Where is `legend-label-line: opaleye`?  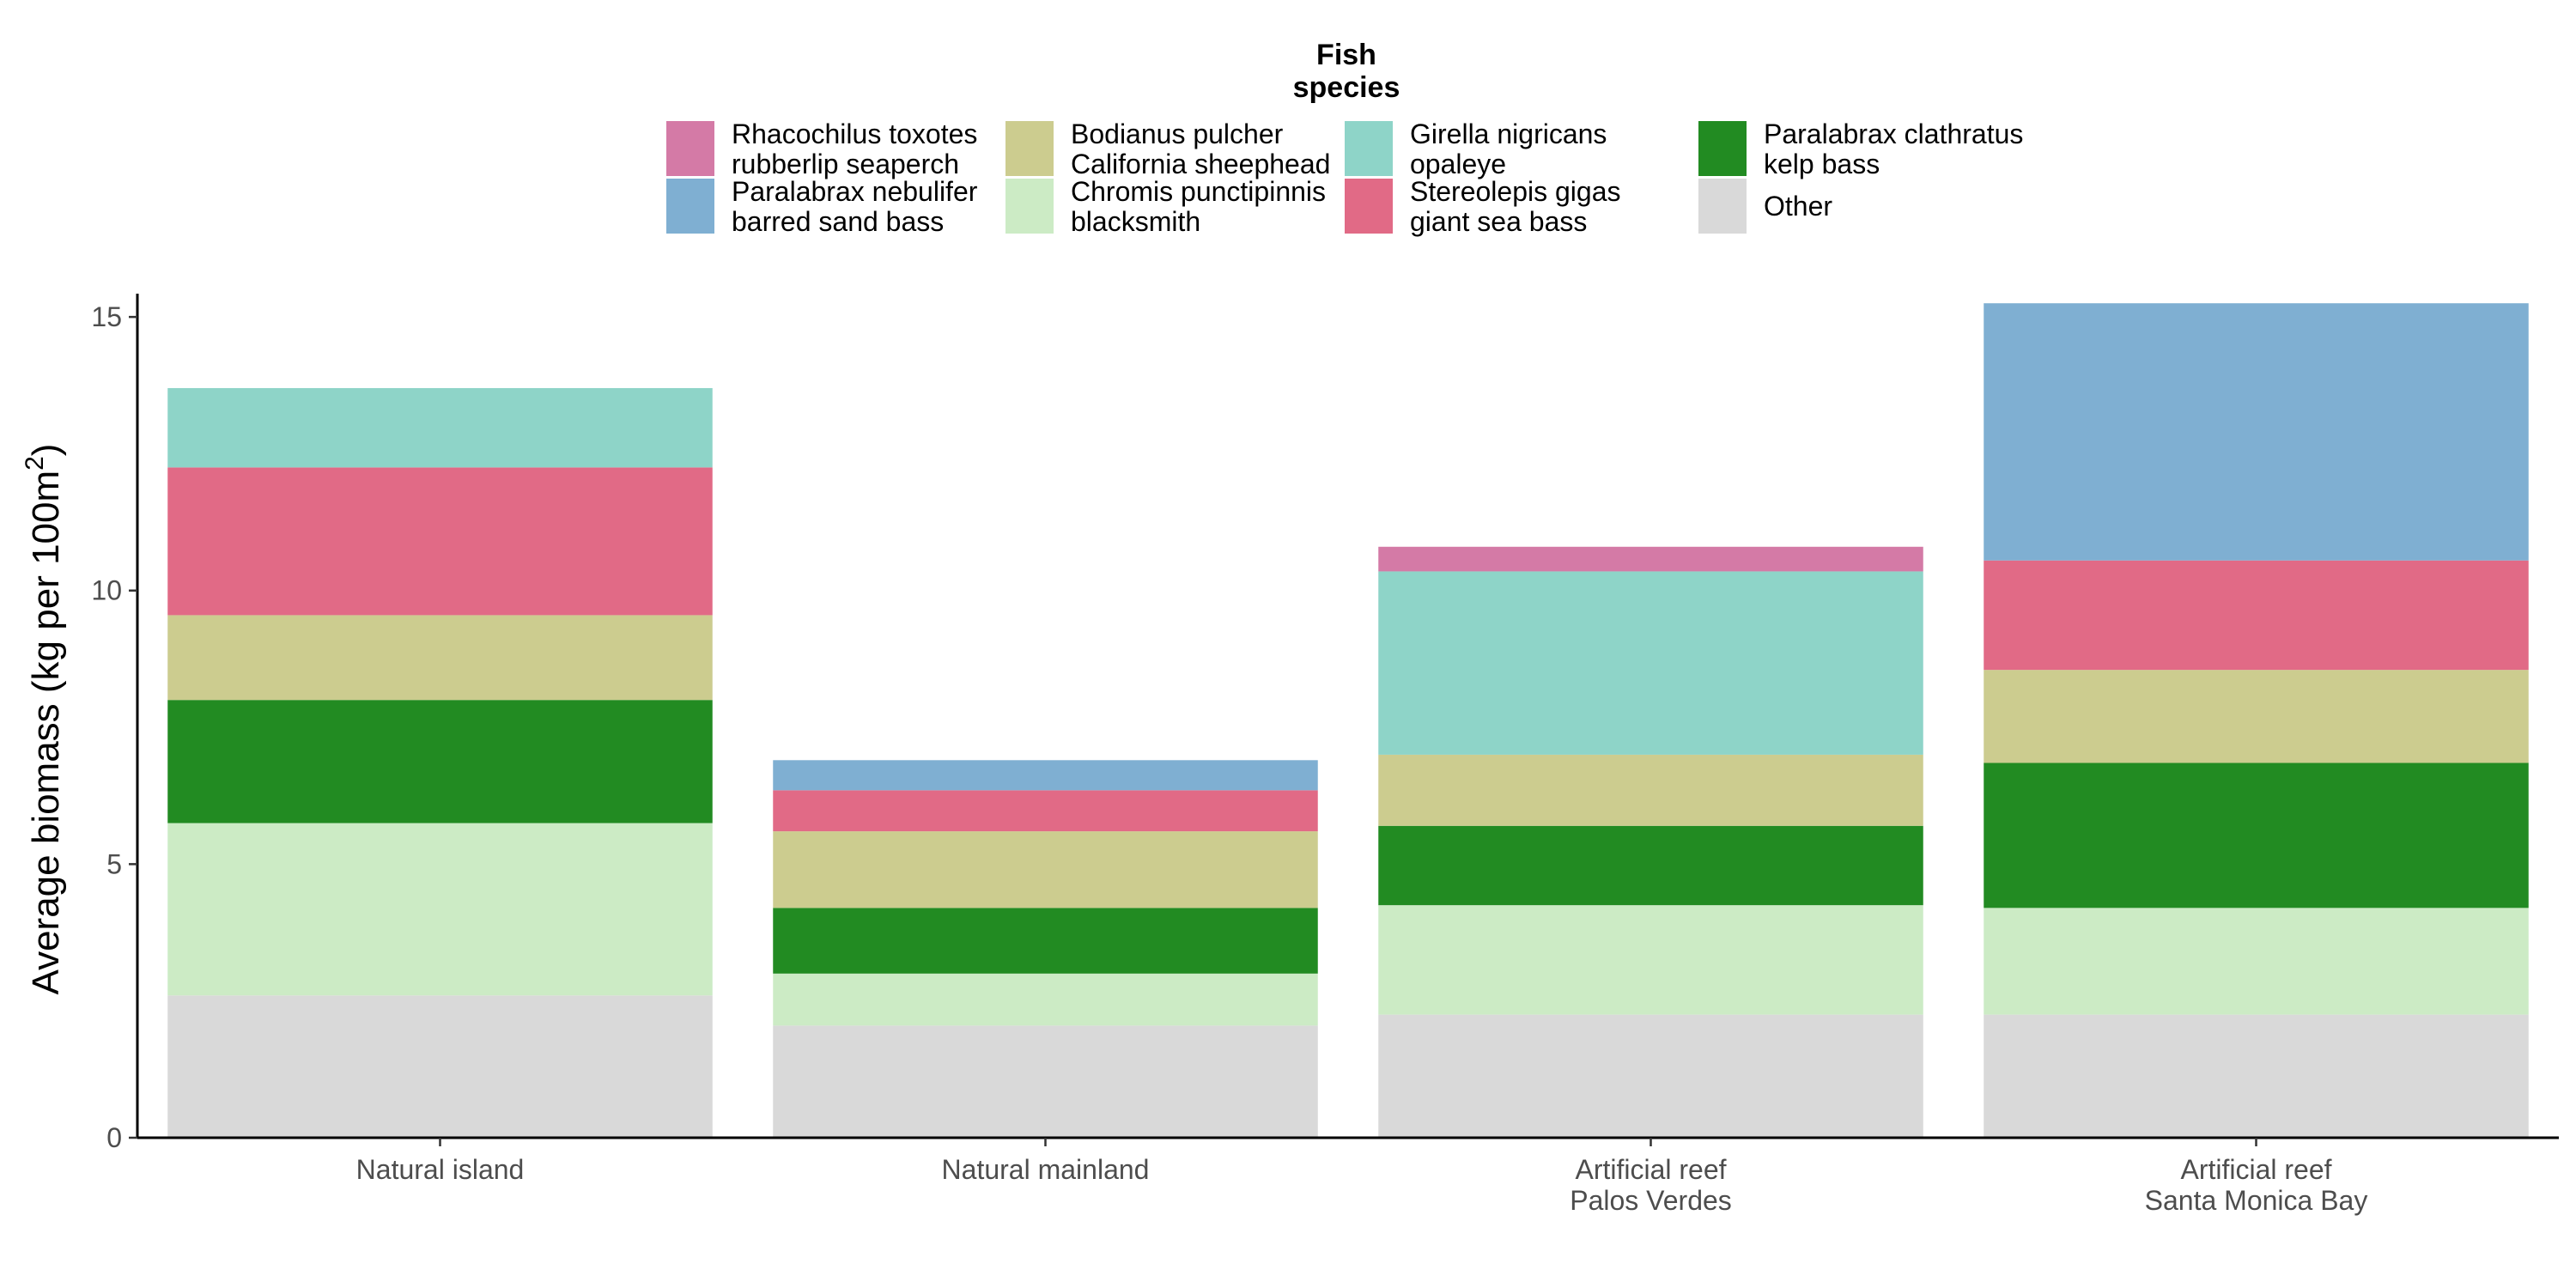
legend-label-line: opaleye is located at coordinates (1458, 164).